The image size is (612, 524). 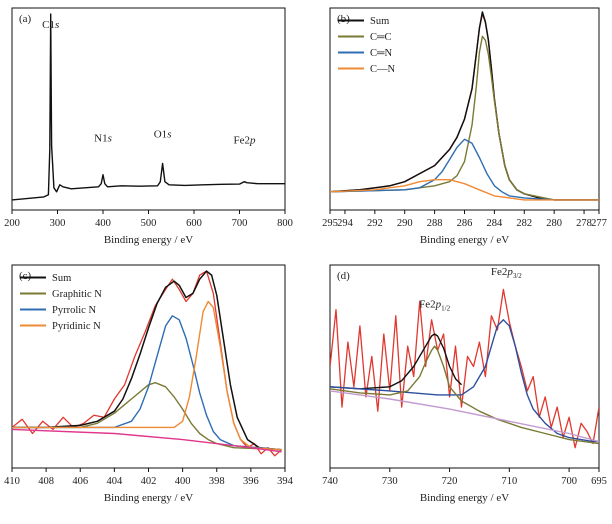 What do you see at coordinates (160, 134) in the screenshot?
I see `annotation-text: O1` at bounding box center [160, 134].